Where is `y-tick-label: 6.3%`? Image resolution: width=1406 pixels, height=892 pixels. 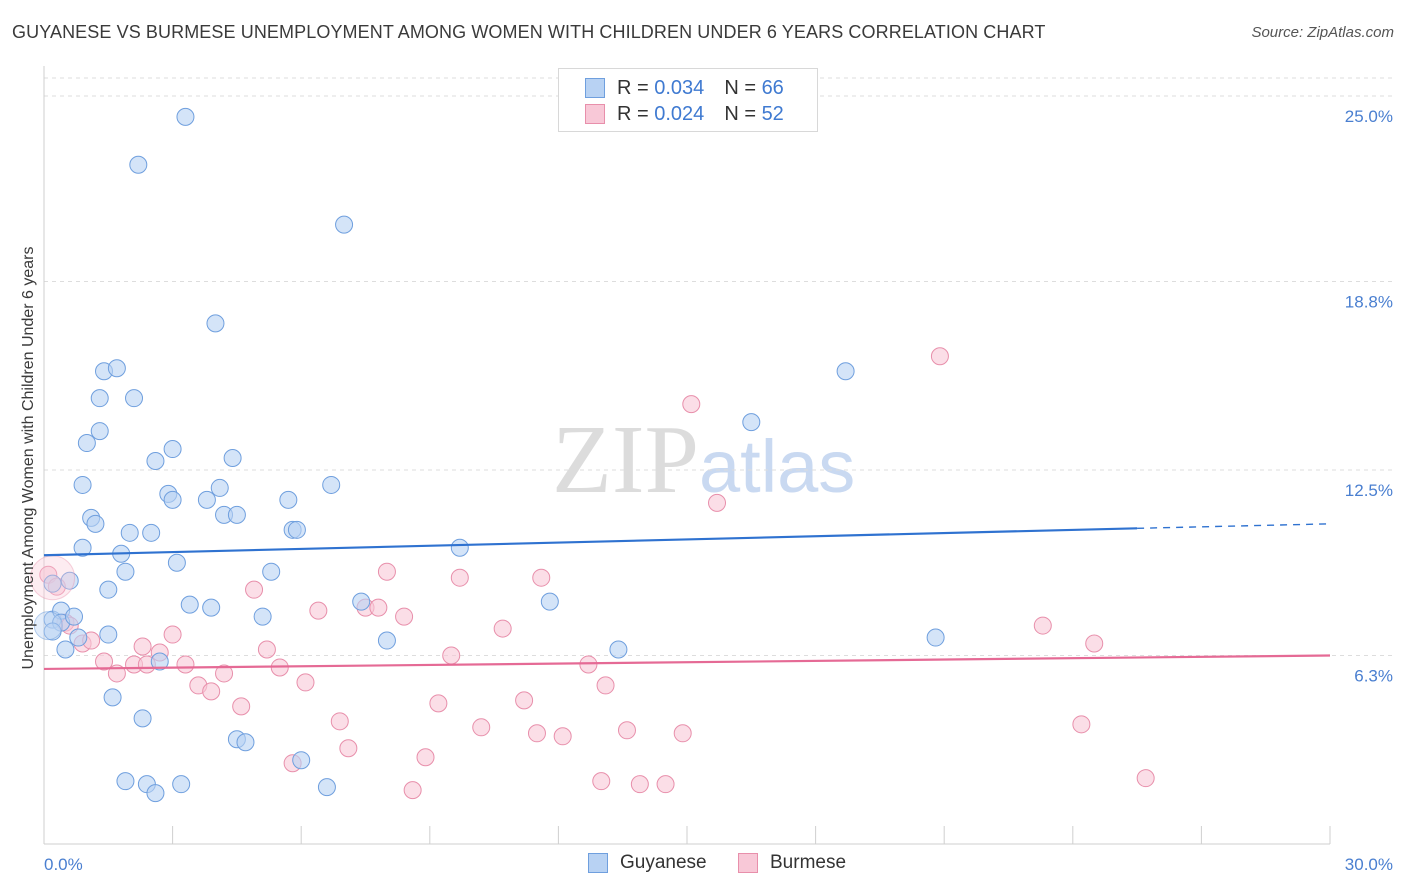 y-tick-label: 6.3% is located at coordinates (1373, 675).